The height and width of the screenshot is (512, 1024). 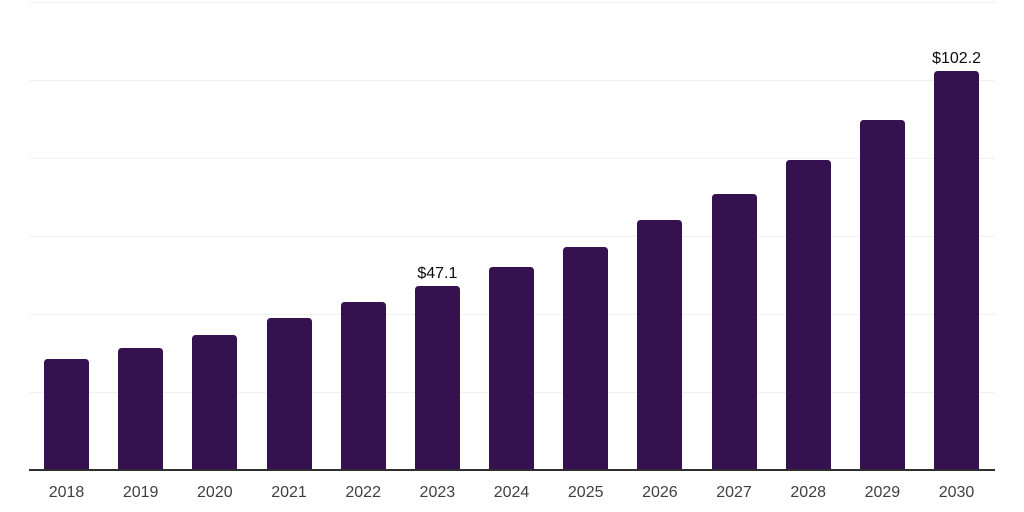 What do you see at coordinates (585, 492) in the screenshot?
I see `x-tick-2025: 2025` at bounding box center [585, 492].